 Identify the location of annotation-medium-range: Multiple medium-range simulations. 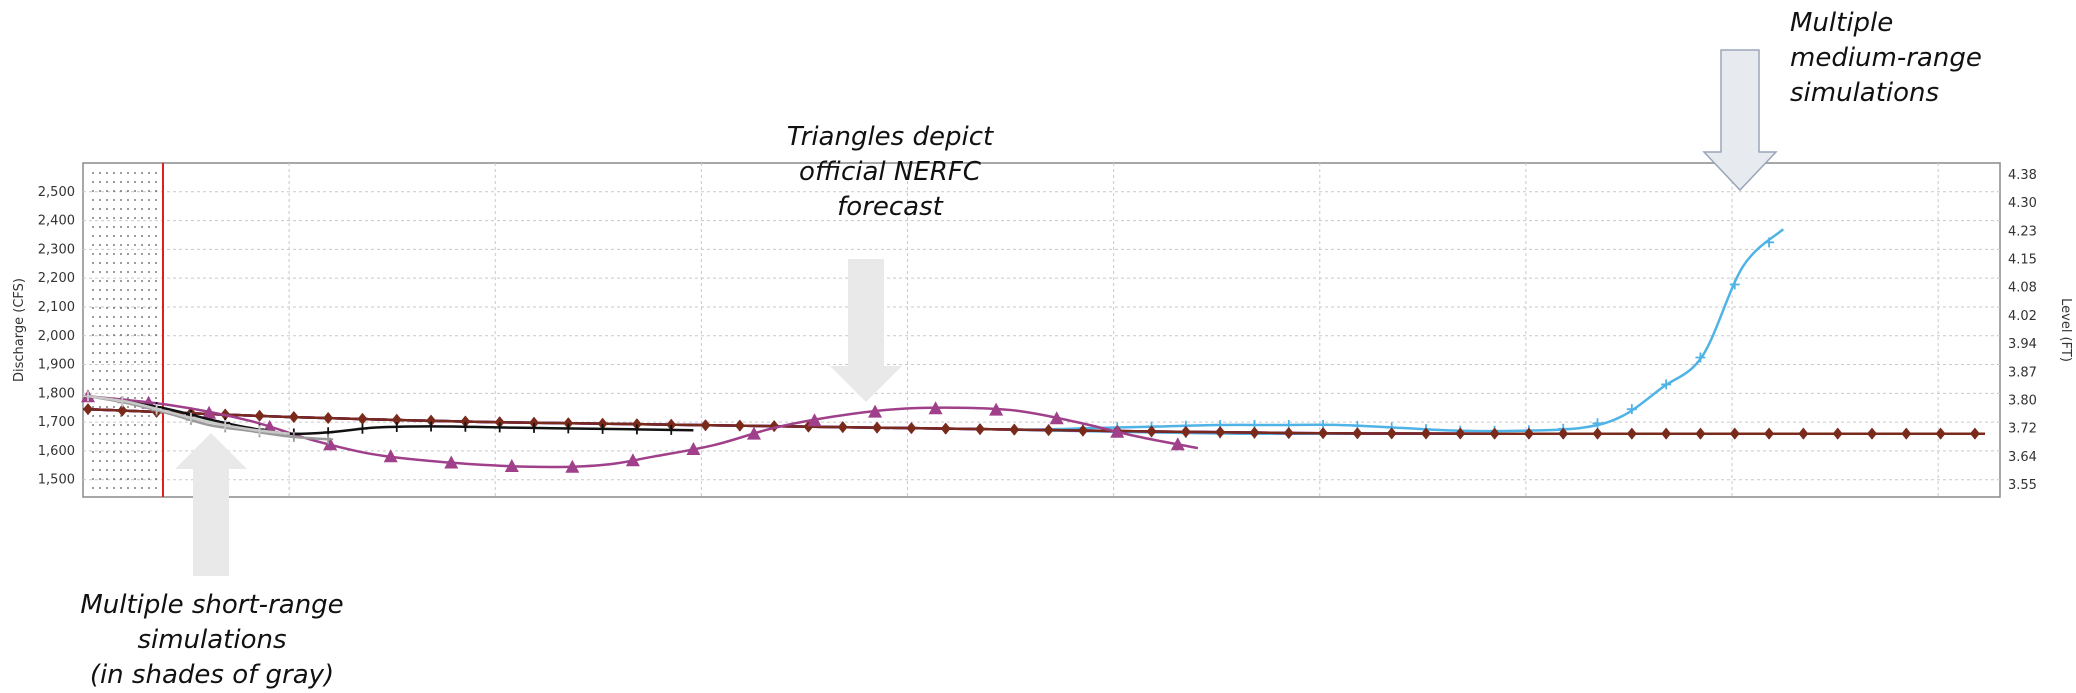
(1886, 58).